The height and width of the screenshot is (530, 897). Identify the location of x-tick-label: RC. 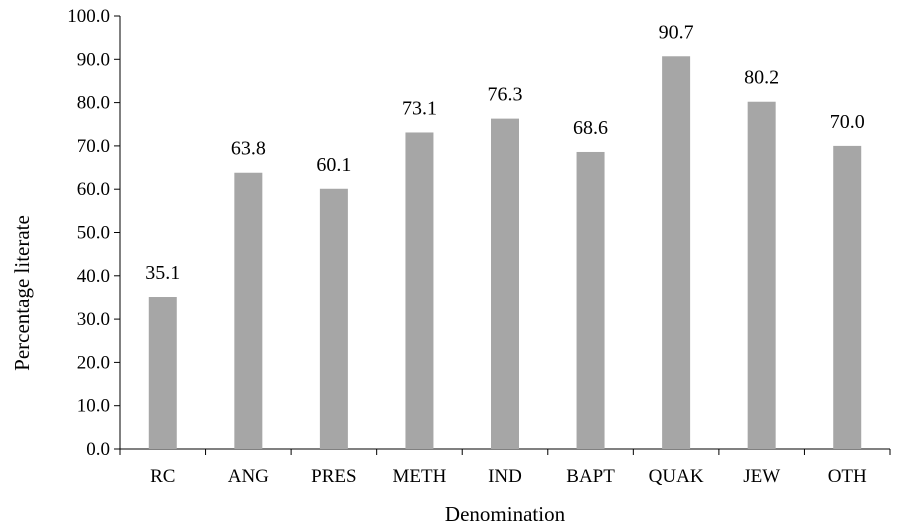
(162, 476).